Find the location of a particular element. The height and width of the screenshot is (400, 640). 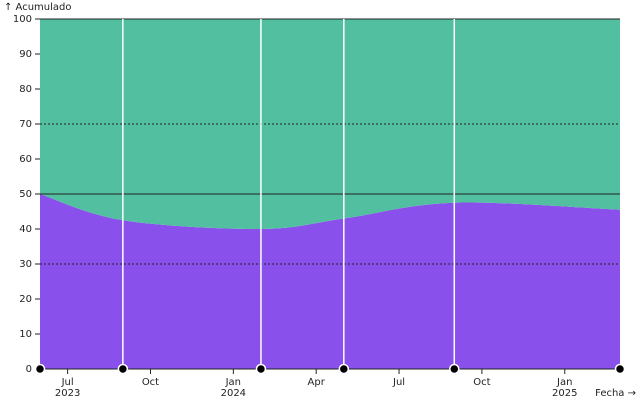

x-tick-label: Jan 2025 is located at coordinates (564, 388).